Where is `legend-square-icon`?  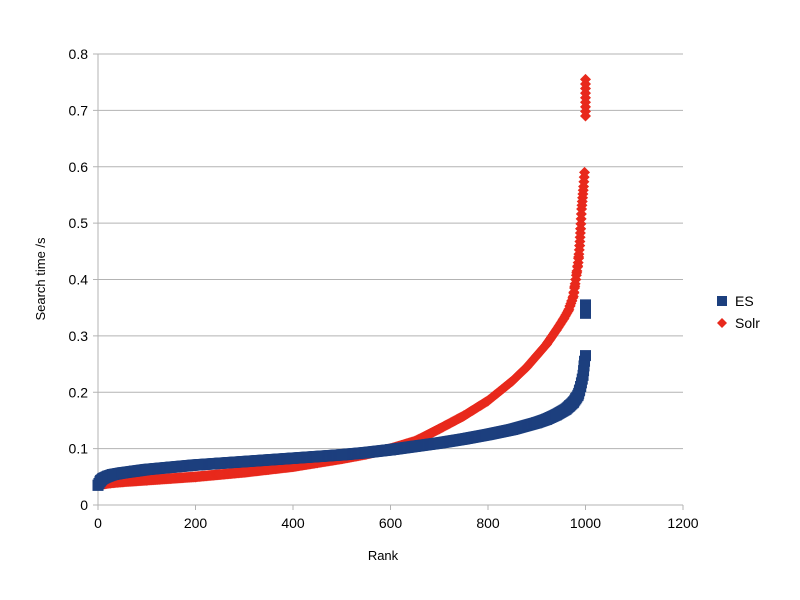
legend-square-icon is located at coordinates (722, 301).